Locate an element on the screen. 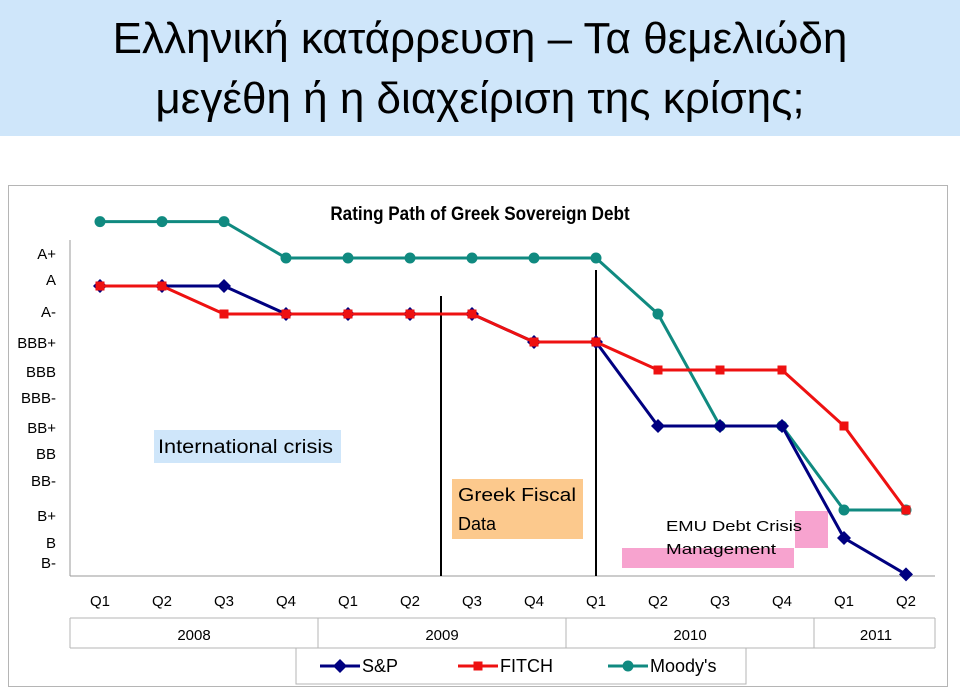  emu-box-lower is located at coordinates (708, 558).